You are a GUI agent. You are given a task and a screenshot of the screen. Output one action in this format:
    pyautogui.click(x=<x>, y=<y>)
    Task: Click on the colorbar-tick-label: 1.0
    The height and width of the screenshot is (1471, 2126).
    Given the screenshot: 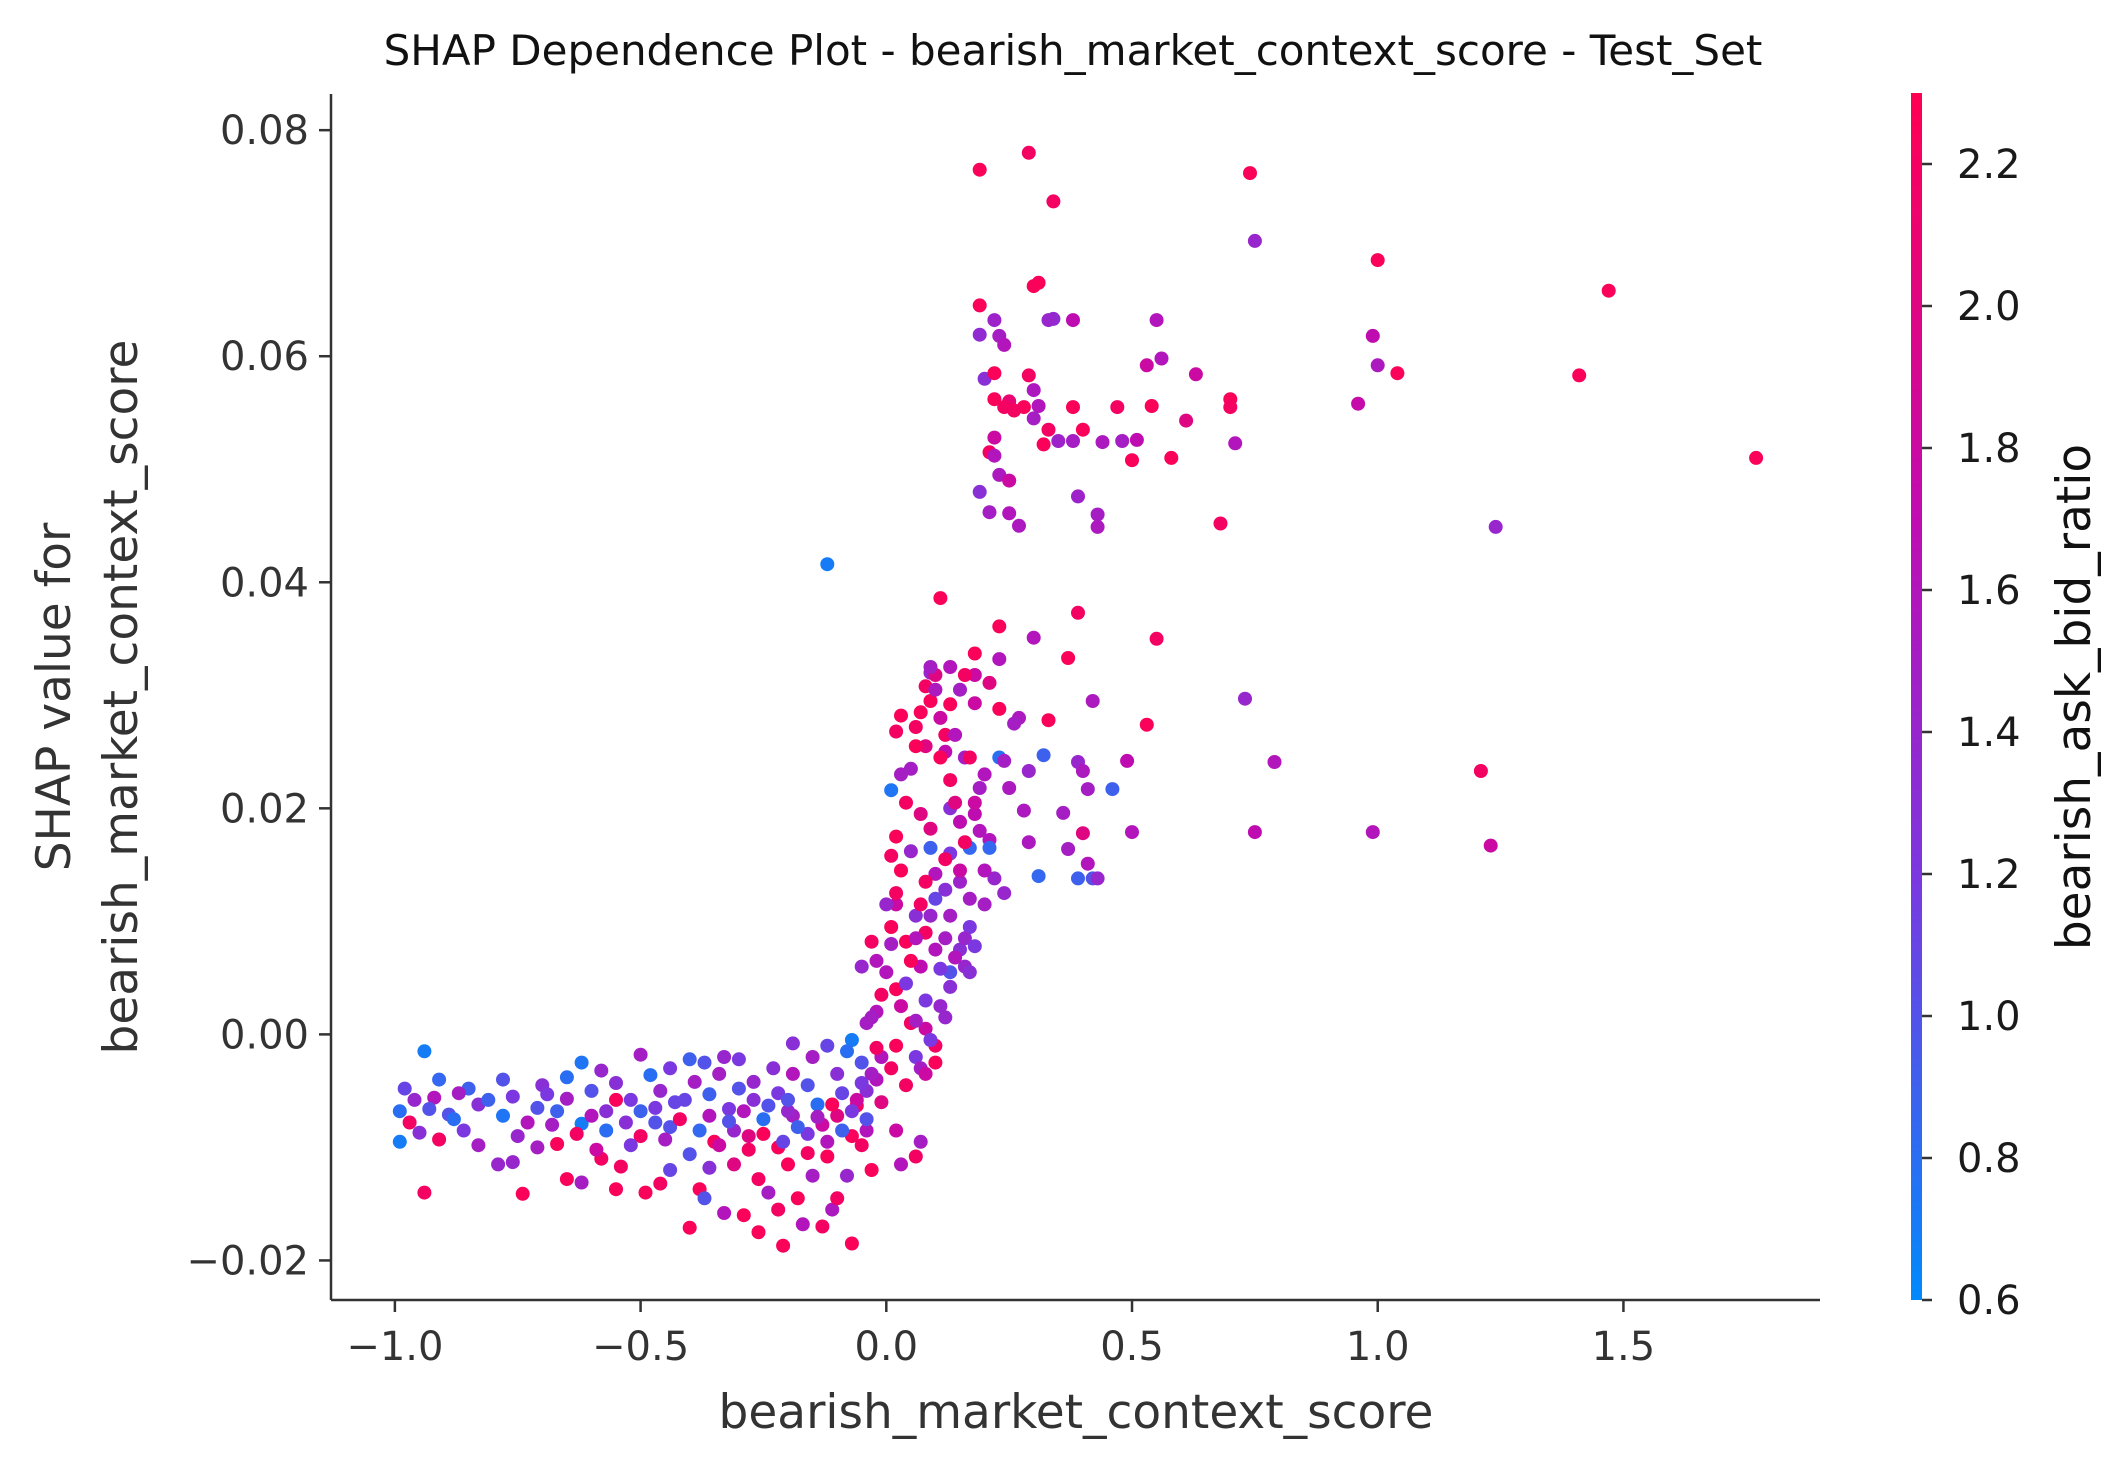 What is the action you would take?
    pyautogui.click(x=1989, y=1017)
    